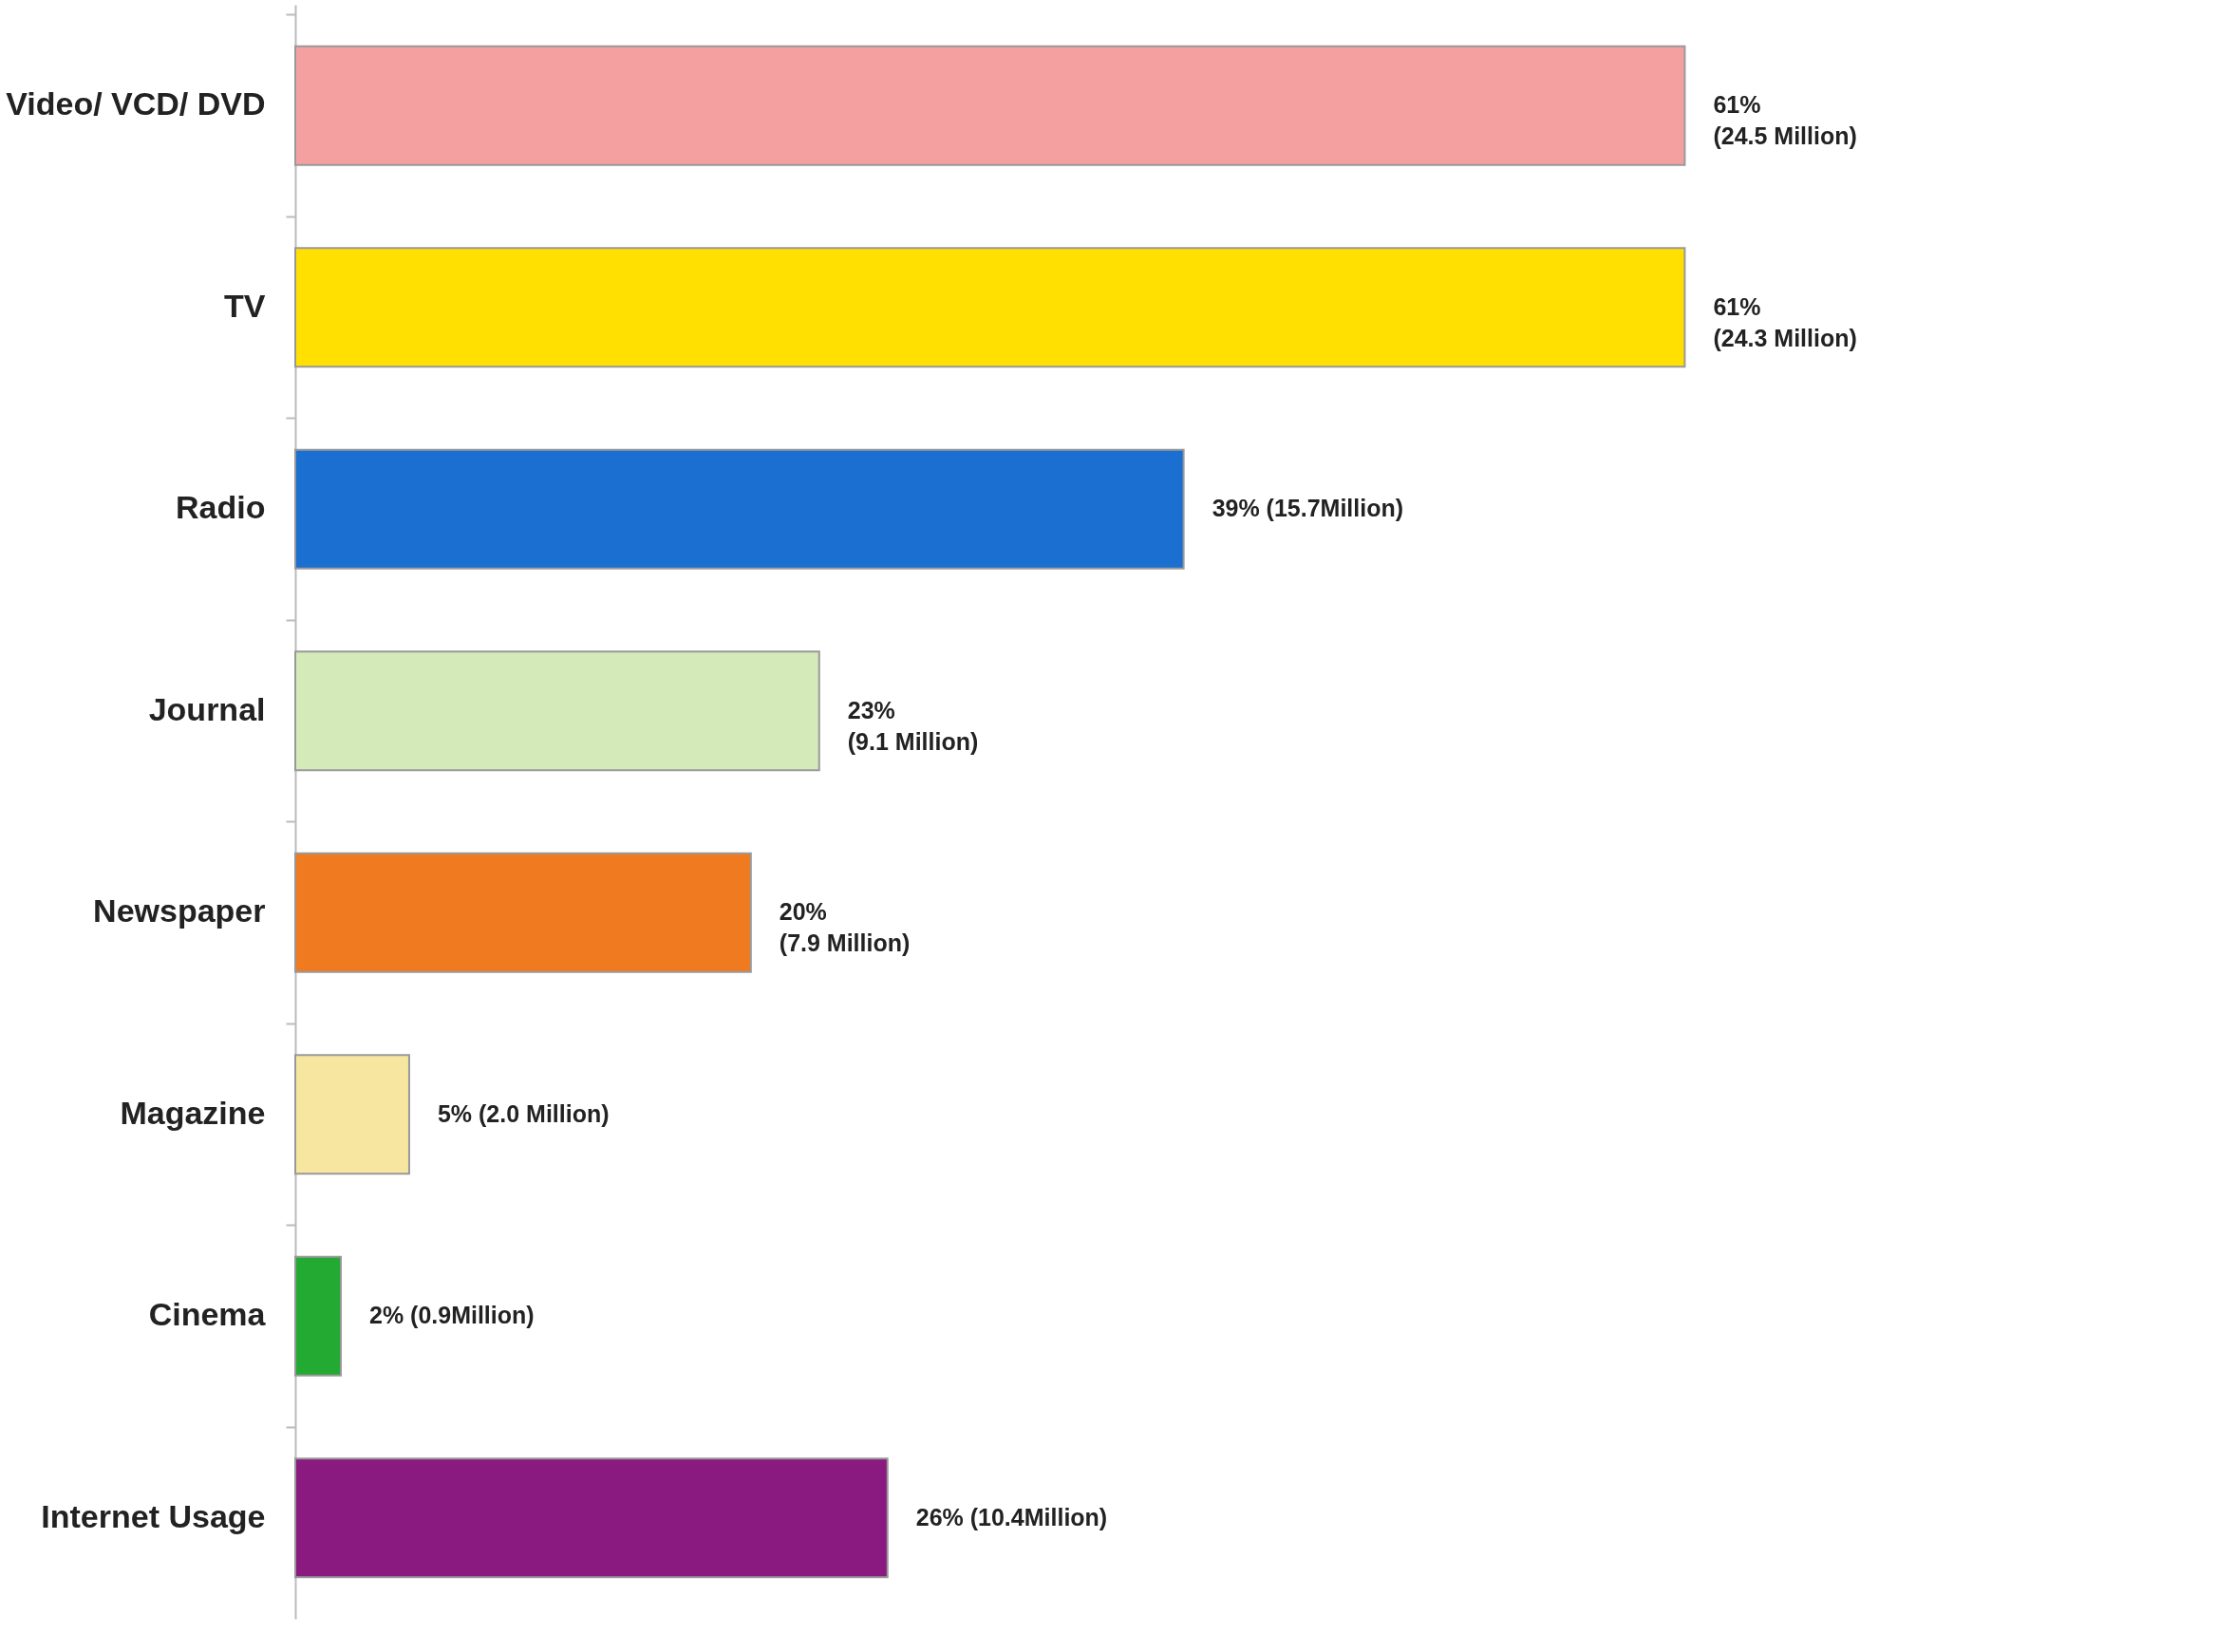  Describe the element at coordinates (1308, 508) in the screenshot. I see `data-label: 39% (15.7Million)` at that location.